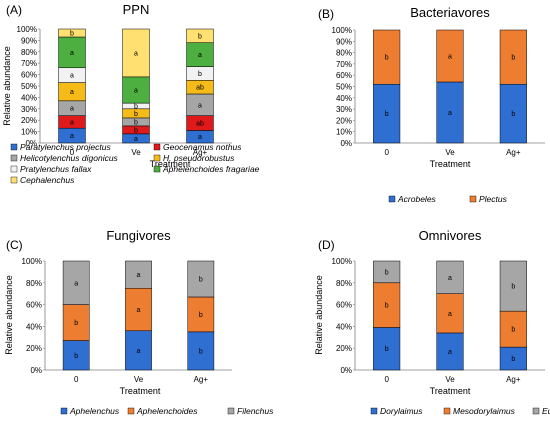 Image resolution: width=550 pixels, height=424 pixels. I want to click on bar-segment-filenchus, so click(138, 274).